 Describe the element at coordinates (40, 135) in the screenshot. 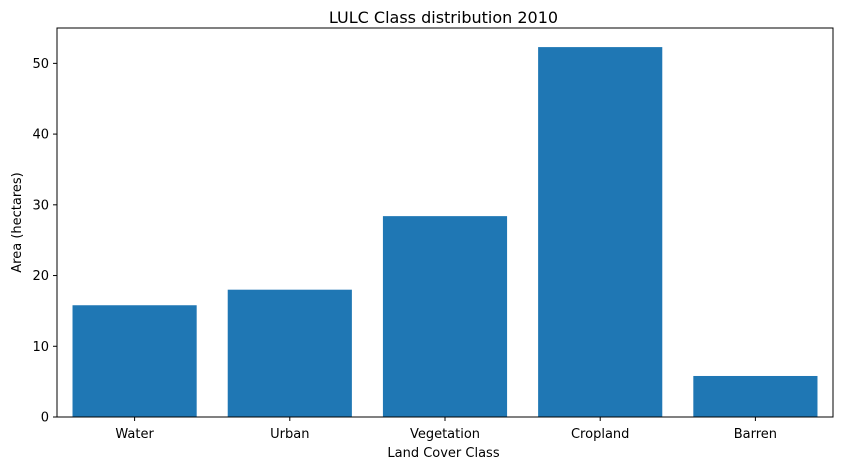

I see `y-tick-label: 40` at that location.